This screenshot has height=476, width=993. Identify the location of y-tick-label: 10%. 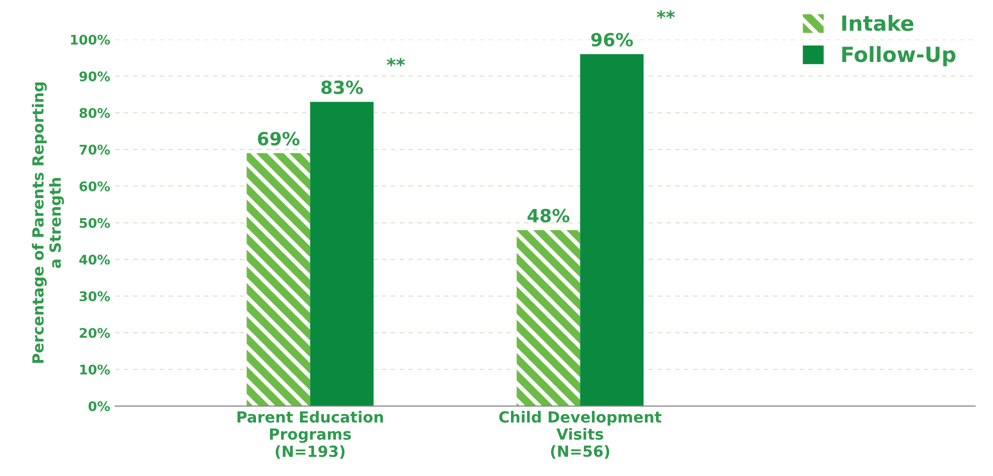
(95, 369).